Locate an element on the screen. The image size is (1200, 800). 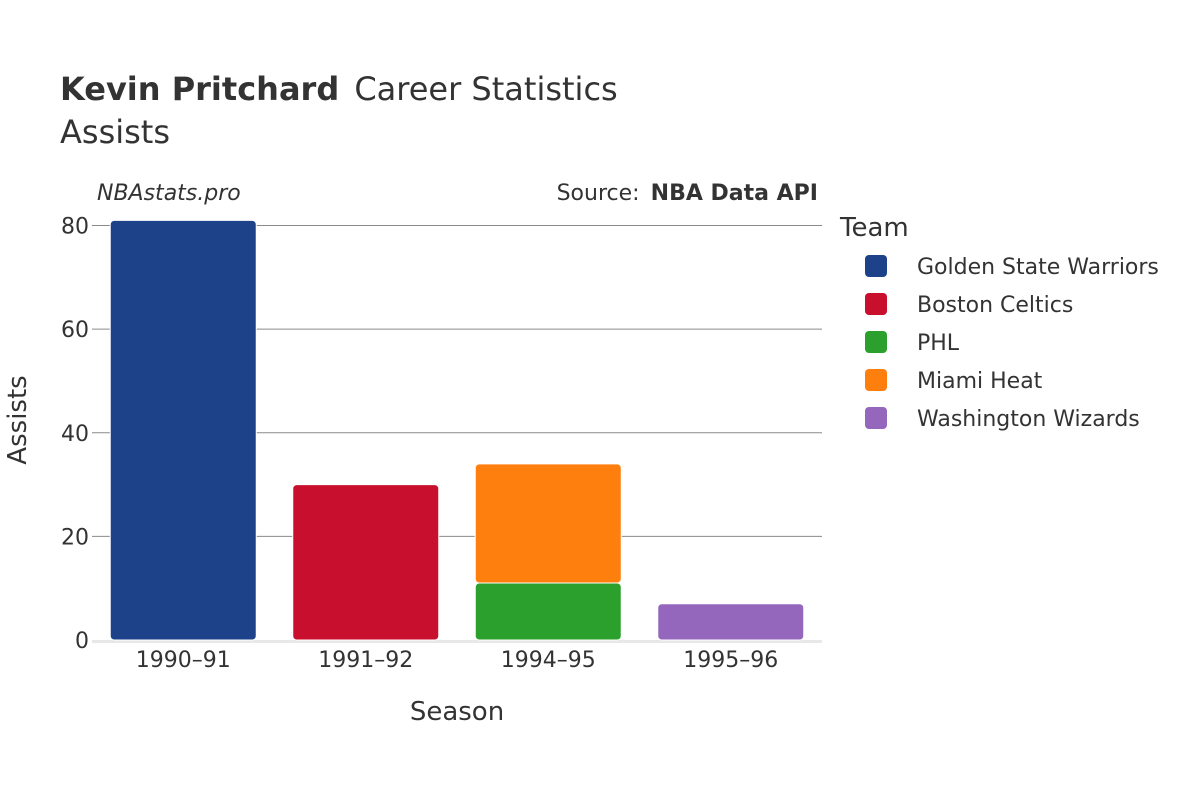
title-rest: Career Statistics is located at coordinates (485, 89).